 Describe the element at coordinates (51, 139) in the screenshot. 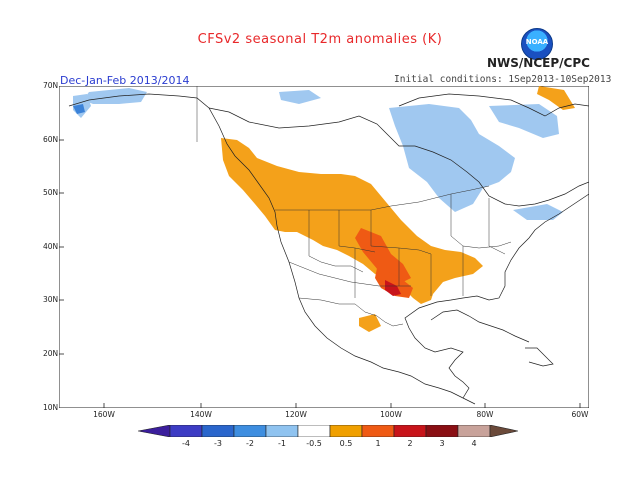

I see `latitude-label: 60N` at that location.